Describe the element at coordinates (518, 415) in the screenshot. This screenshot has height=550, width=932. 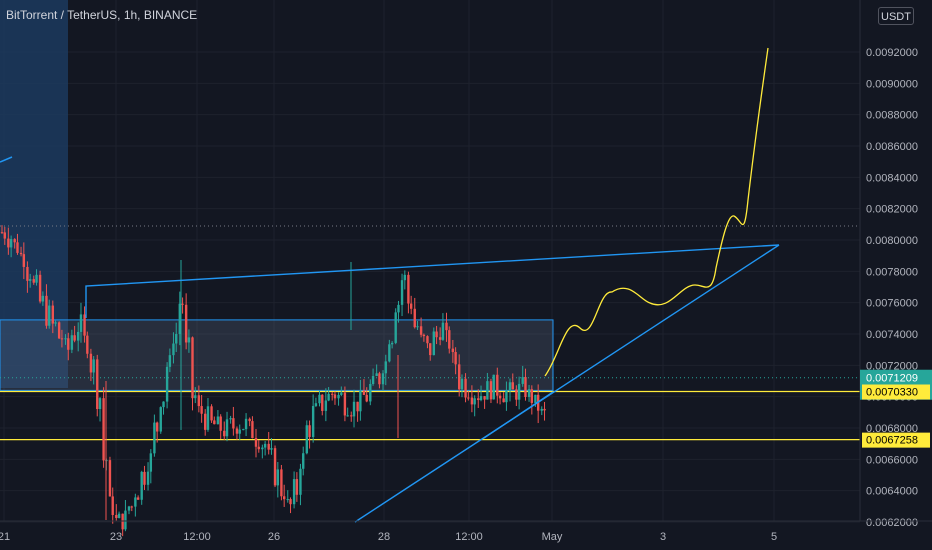
I see `lower-trendline-segment` at that location.